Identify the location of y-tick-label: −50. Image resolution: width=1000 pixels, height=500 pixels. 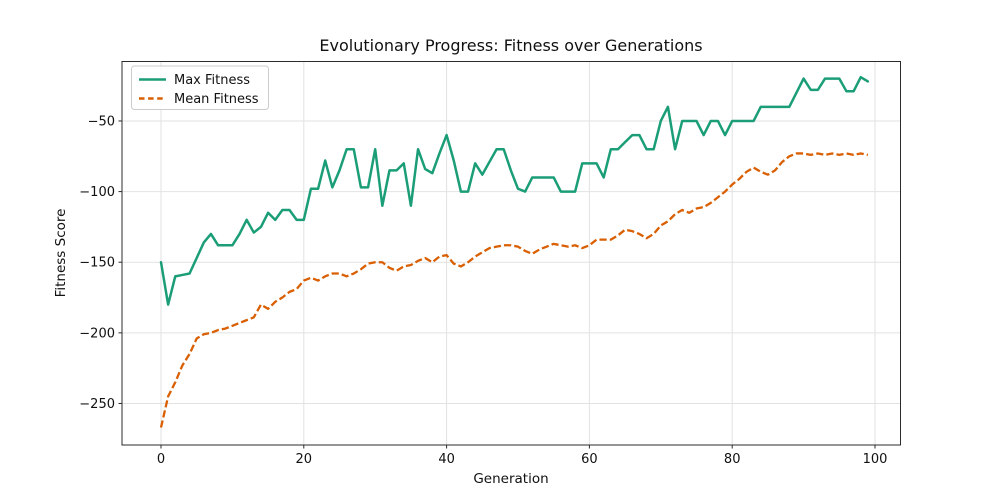
(101, 121).